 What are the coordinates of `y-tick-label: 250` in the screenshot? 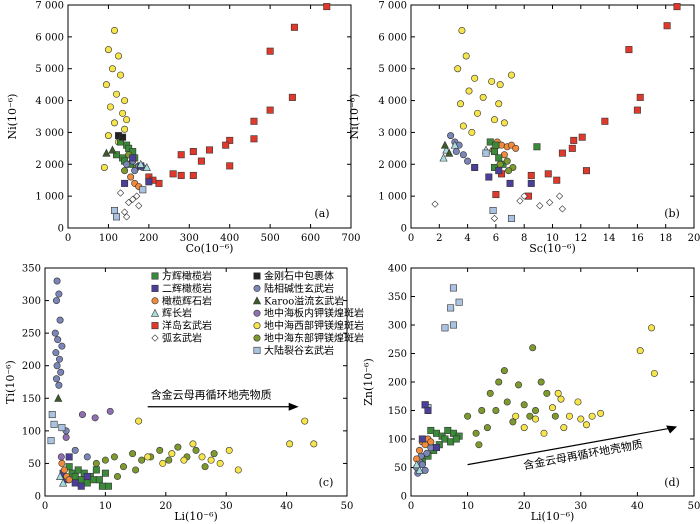 It's located at (31, 334).